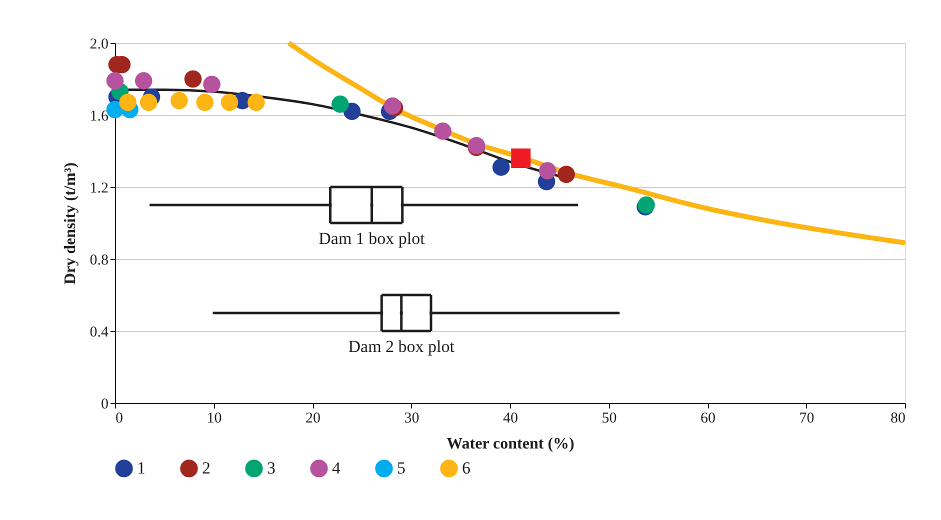 The height and width of the screenshot is (520, 941). I want to click on legend-label: 4, so click(336, 468).